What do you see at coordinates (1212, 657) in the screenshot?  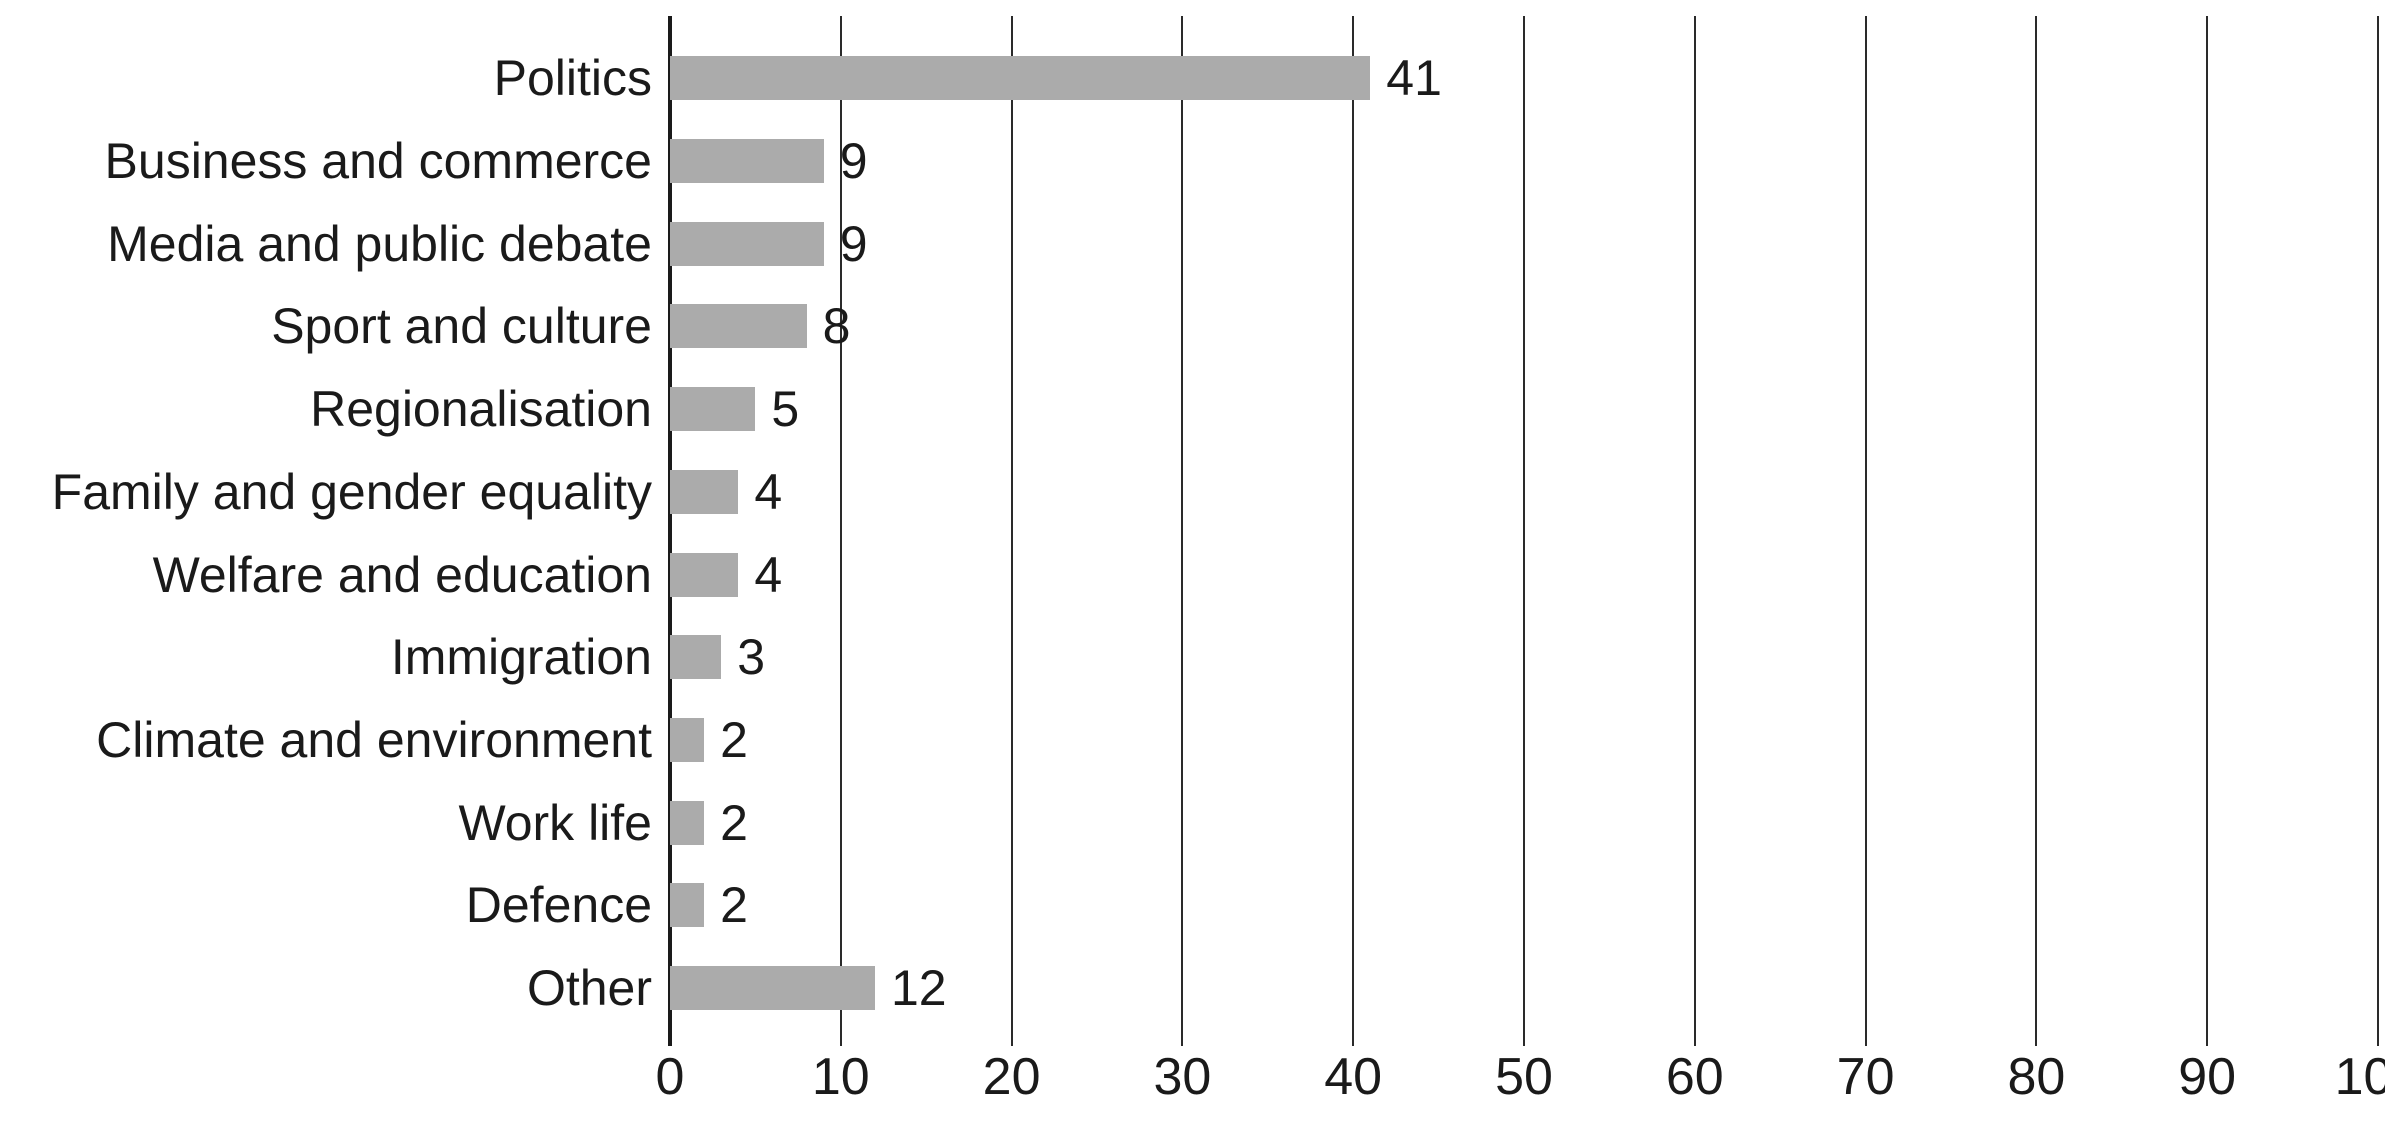 I see `chart-row: Immigration 3` at bounding box center [1212, 657].